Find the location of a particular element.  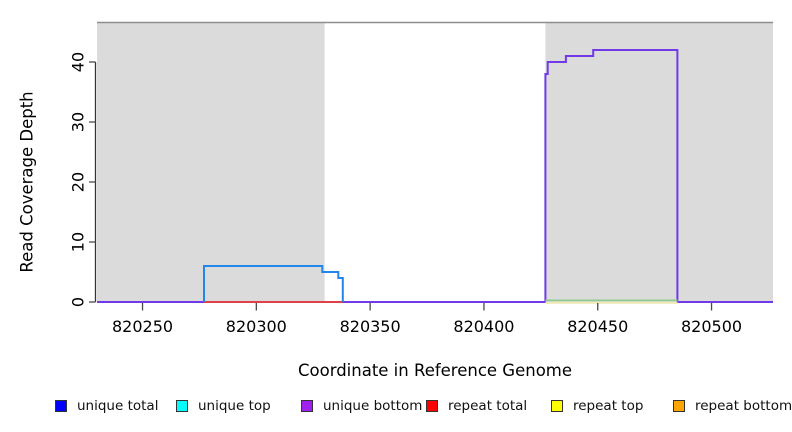

legend-item-unique-top: unique top is located at coordinates (223, 406).